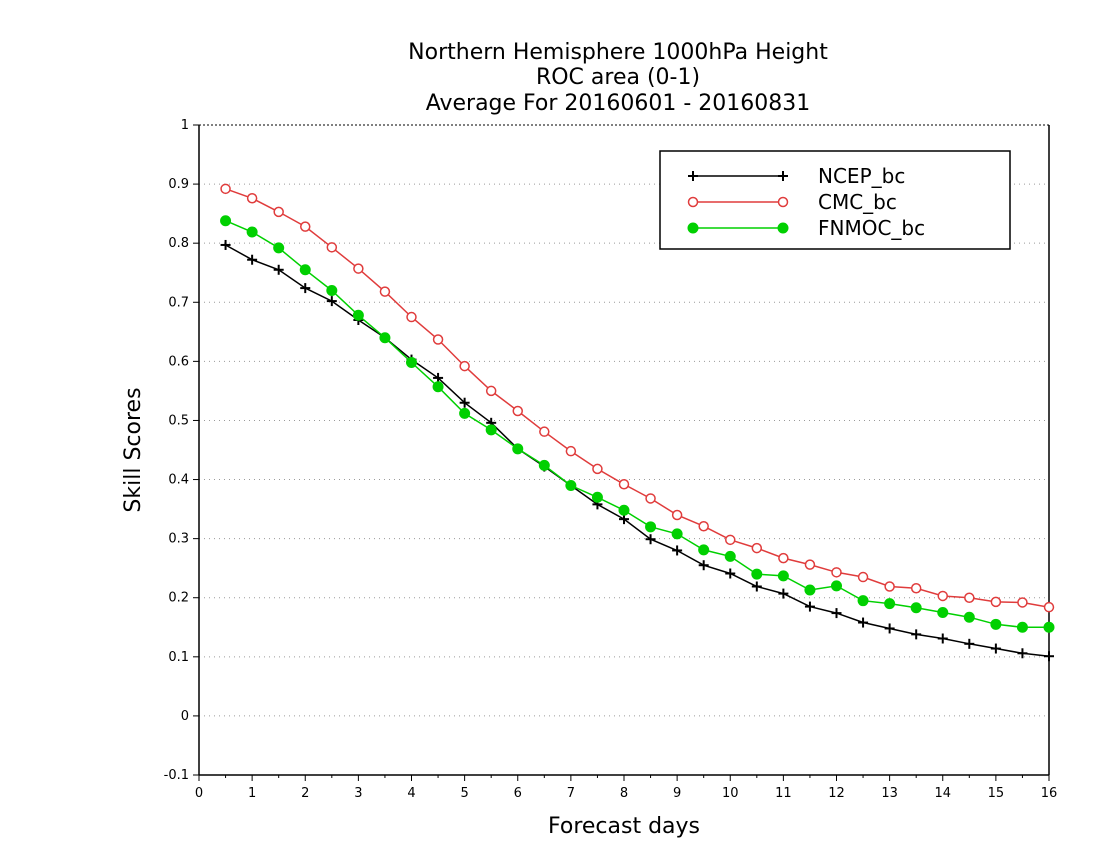  I want to click on x-tick-label: 8, so click(624, 793).